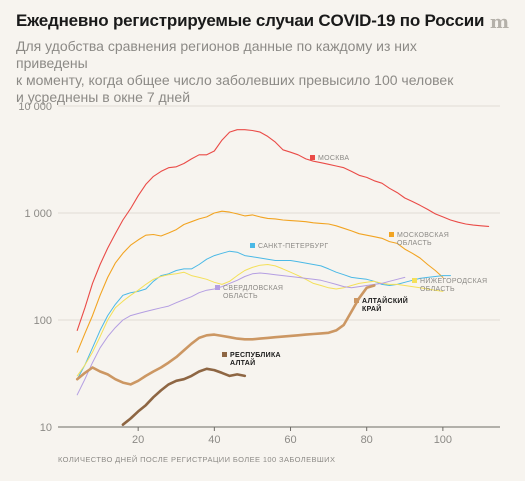 This screenshot has height=481, width=525. I want to click on series-label: СВЕРДЛОВСКАЯ, so click(253, 288).